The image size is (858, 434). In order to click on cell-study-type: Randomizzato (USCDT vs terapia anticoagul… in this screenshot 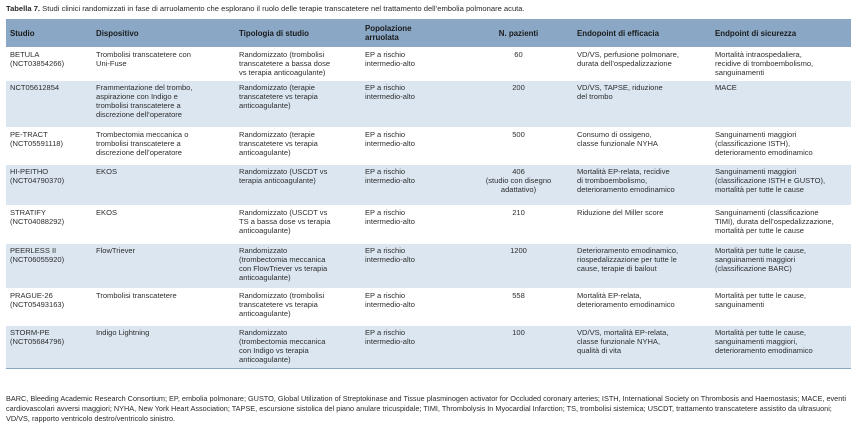, I will do `click(298, 184)`.